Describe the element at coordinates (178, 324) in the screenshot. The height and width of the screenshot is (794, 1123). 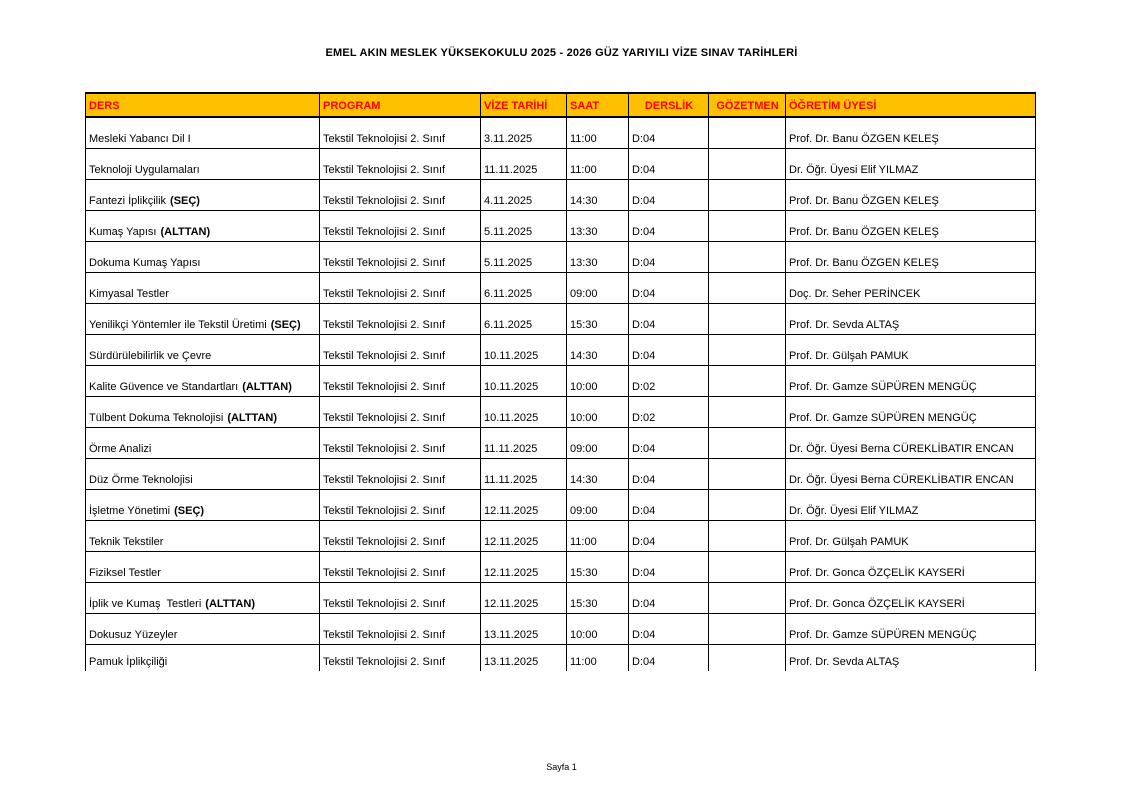
I see `course-name: Yenilikçi Yöntemler ile Tekstil Üretimi` at that location.